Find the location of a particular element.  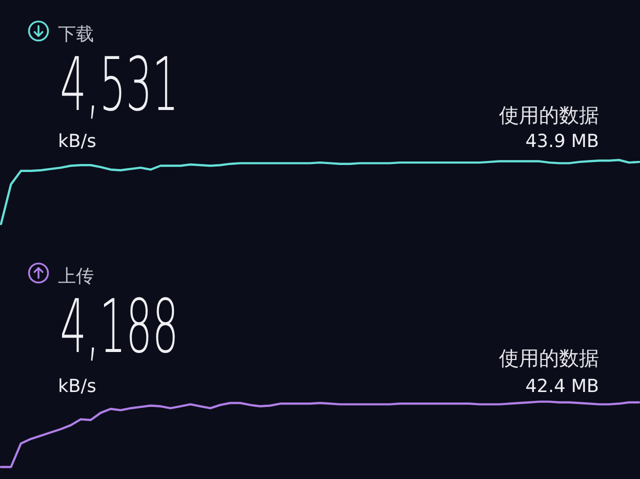

text: 42.4 MB is located at coordinates (562, 386).